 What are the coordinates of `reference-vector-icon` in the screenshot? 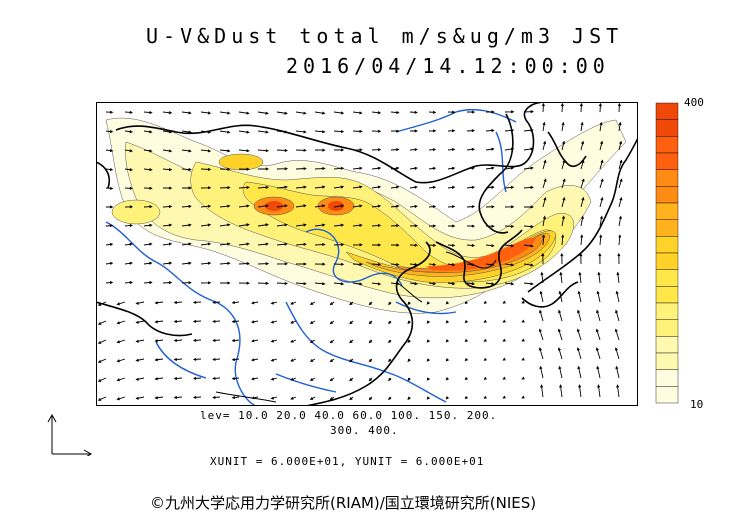 It's located at (70, 434).